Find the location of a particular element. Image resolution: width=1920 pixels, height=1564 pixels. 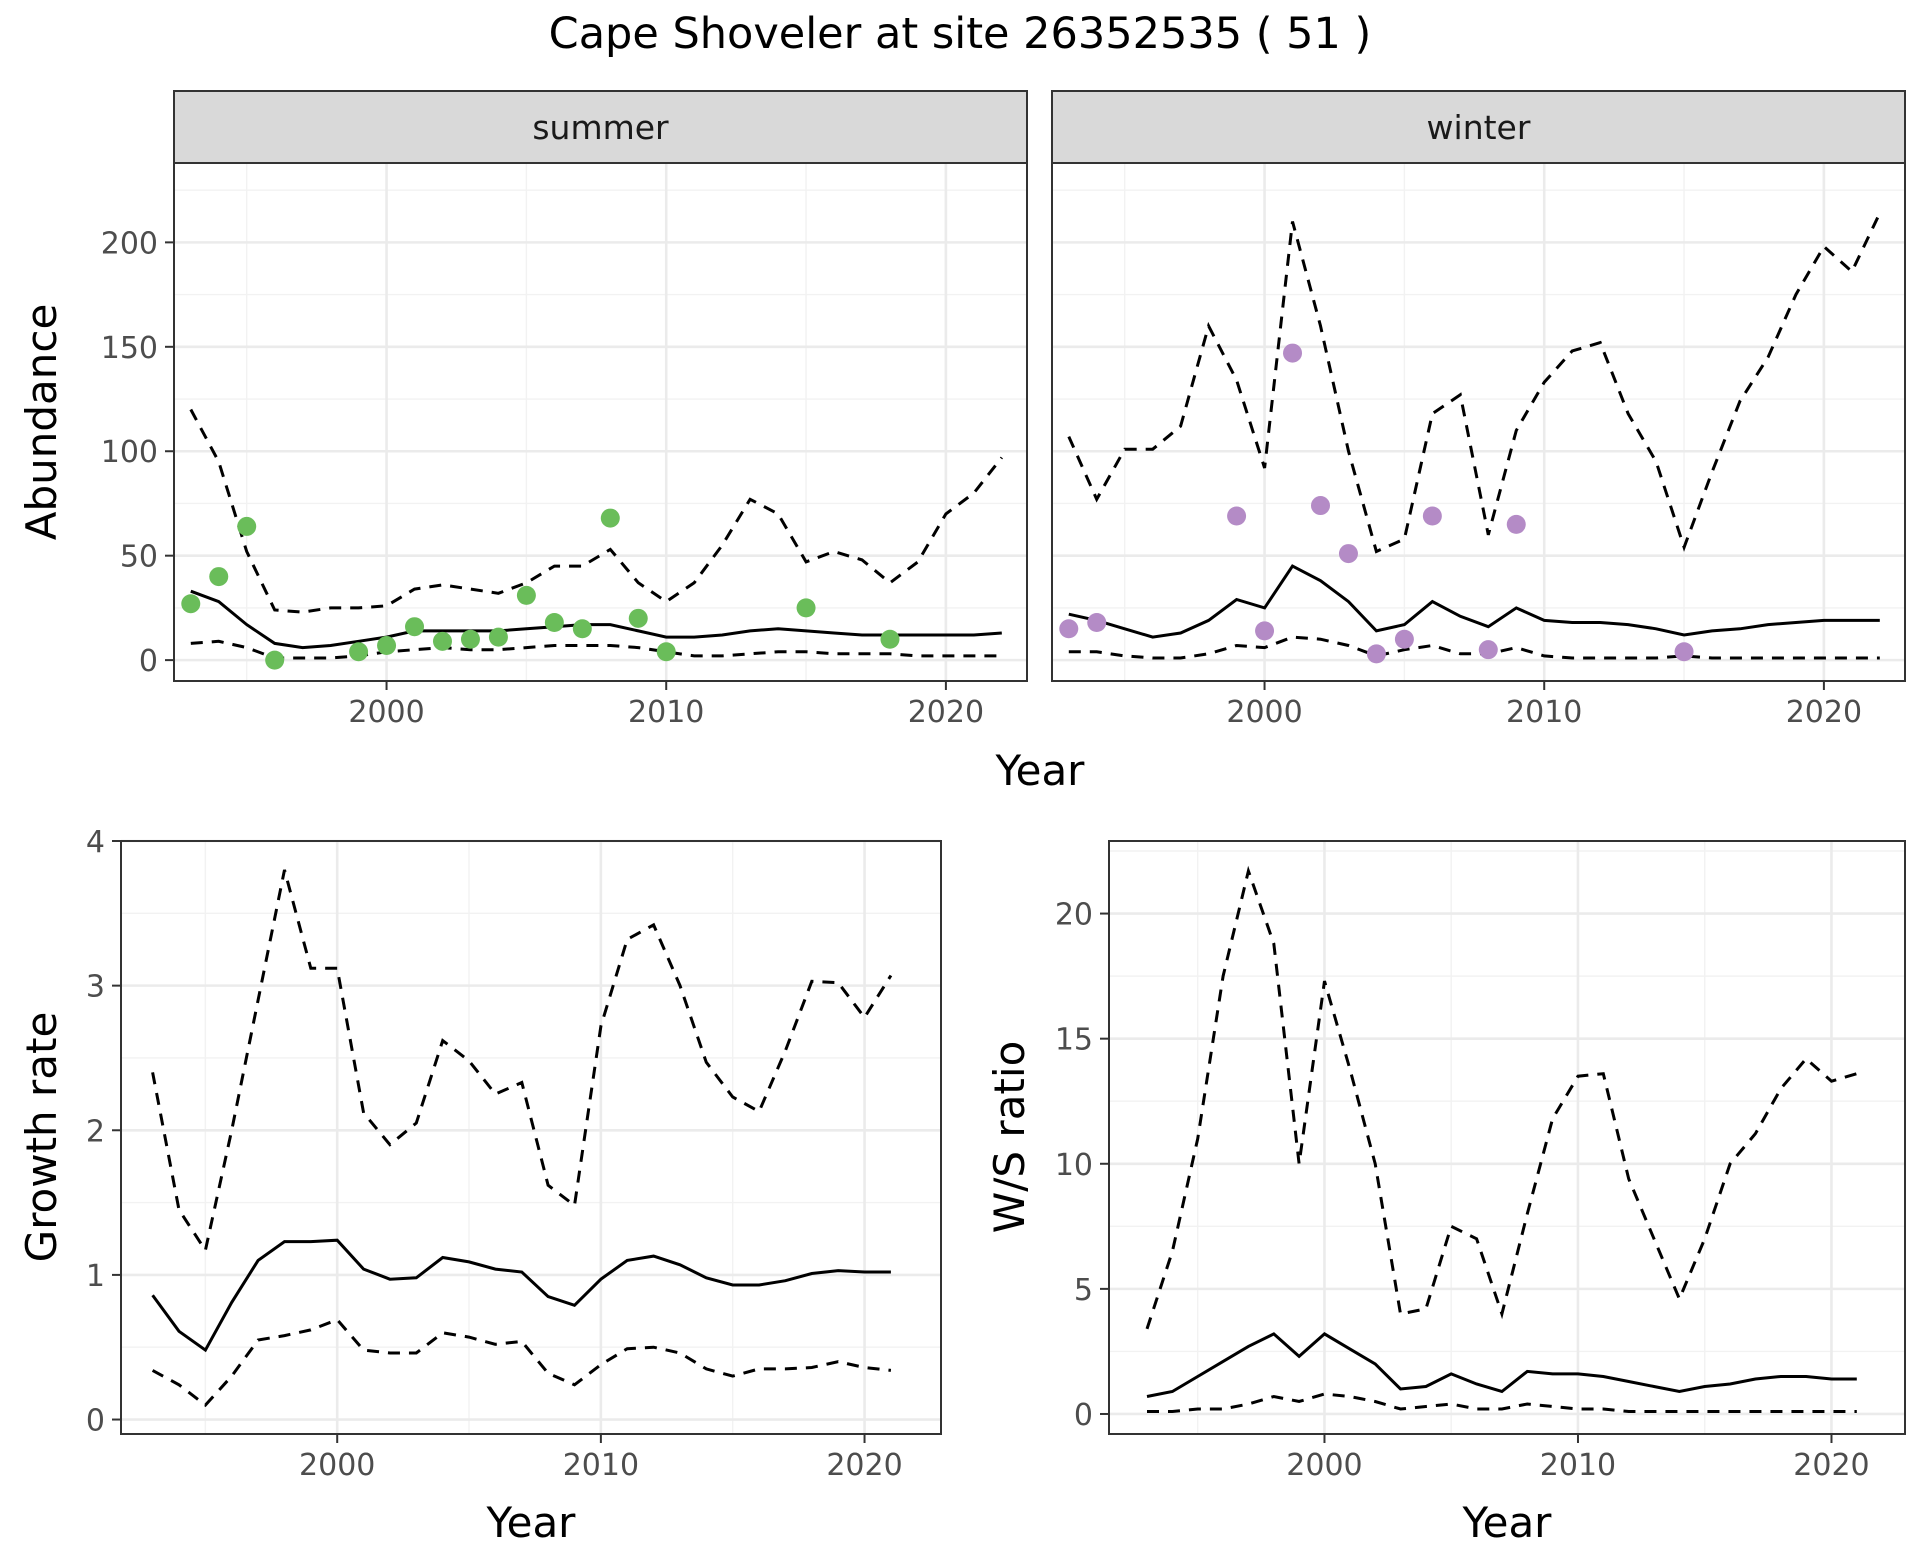

figure-title: Cape Shoveler at site 26352535 ( 51 ) is located at coordinates (960, 34).